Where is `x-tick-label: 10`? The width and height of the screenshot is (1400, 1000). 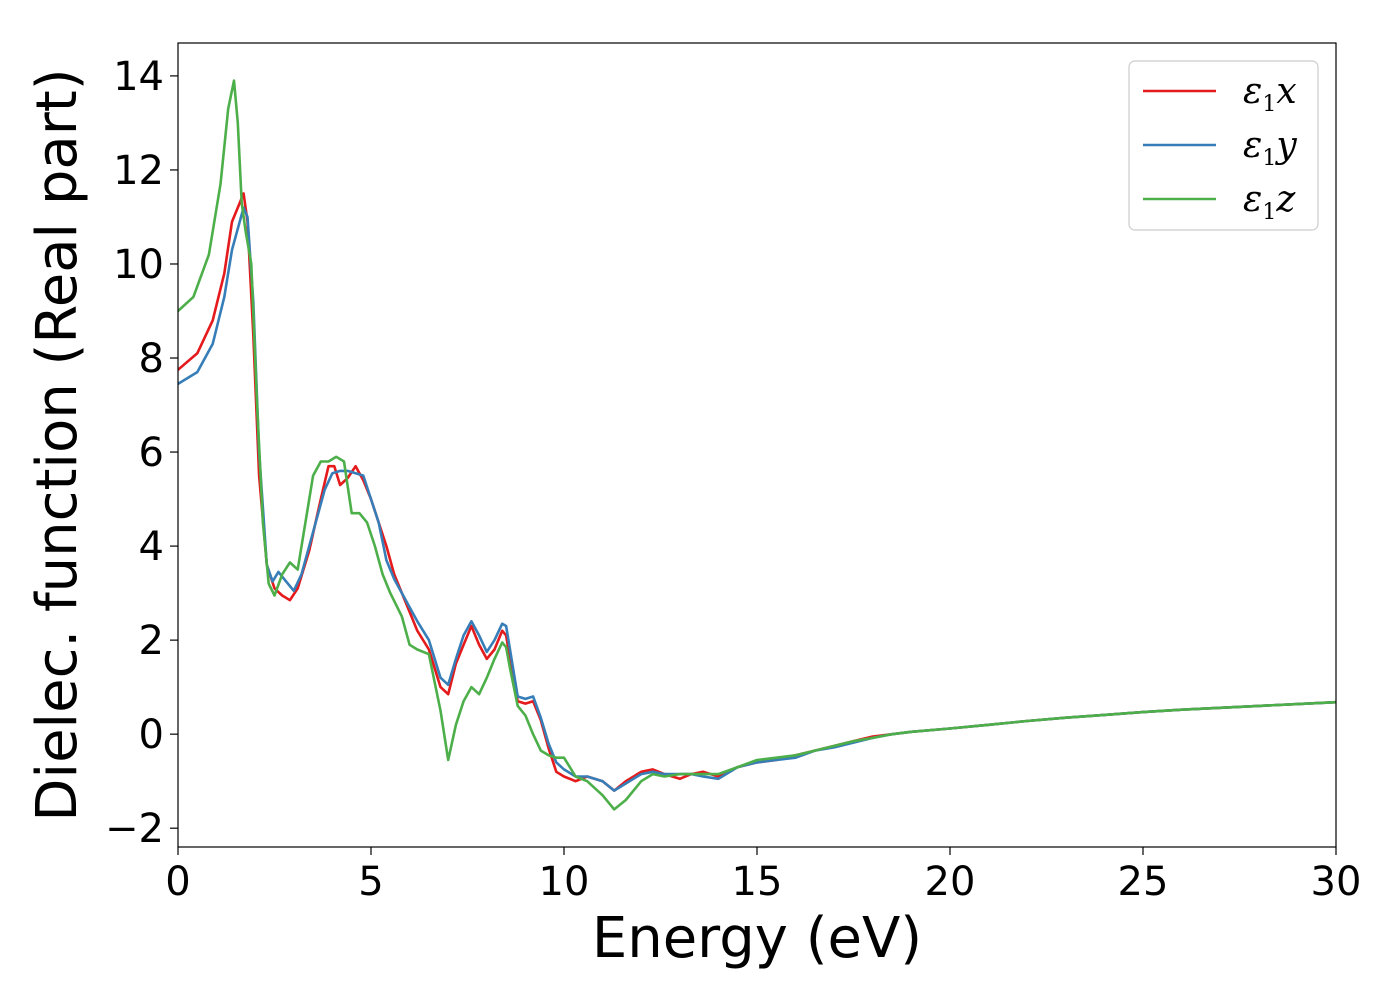
x-tick-label: 10 is located at coordinates (564, 882).